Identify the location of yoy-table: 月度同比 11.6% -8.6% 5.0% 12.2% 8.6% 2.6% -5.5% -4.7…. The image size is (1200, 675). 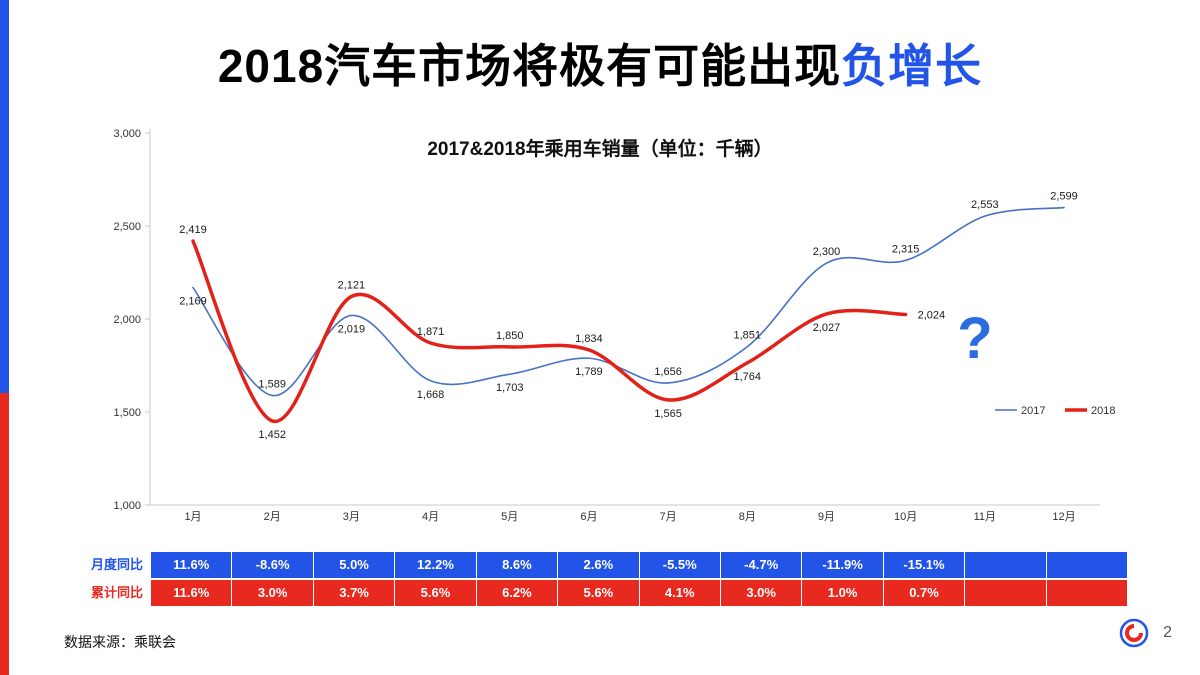
(595, 580).